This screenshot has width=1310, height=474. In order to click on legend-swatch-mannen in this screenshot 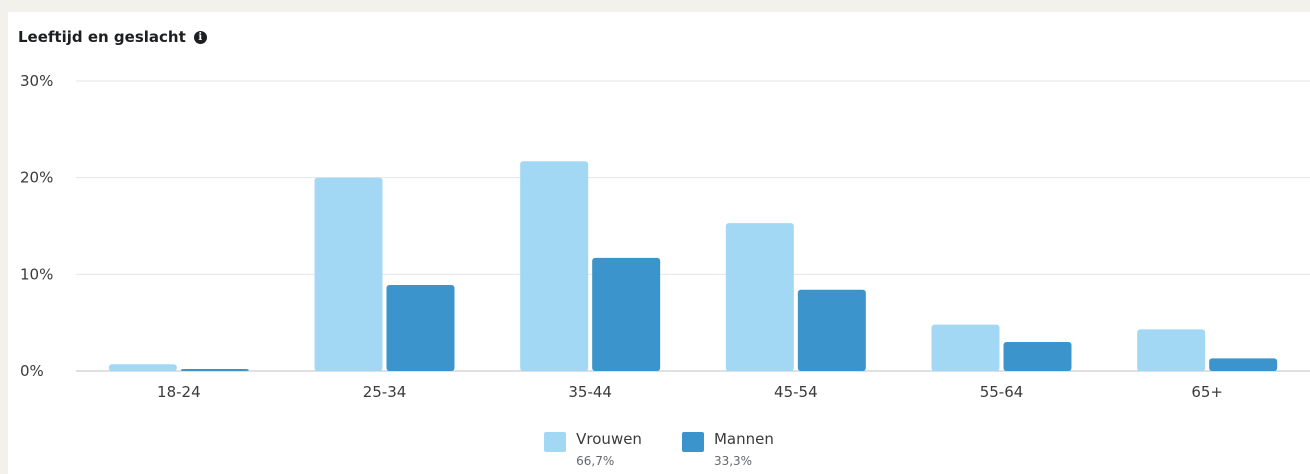, I will do `click(692, 442)`.